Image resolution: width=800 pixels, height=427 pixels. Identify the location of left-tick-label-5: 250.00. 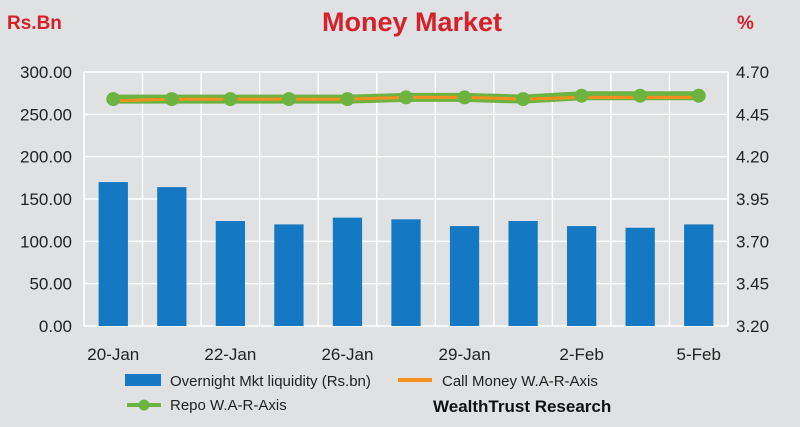
(46, 114).